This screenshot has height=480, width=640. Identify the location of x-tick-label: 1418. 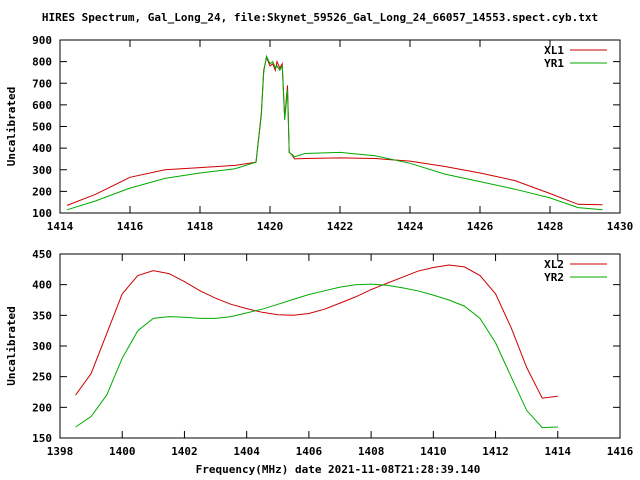
(200, 226).